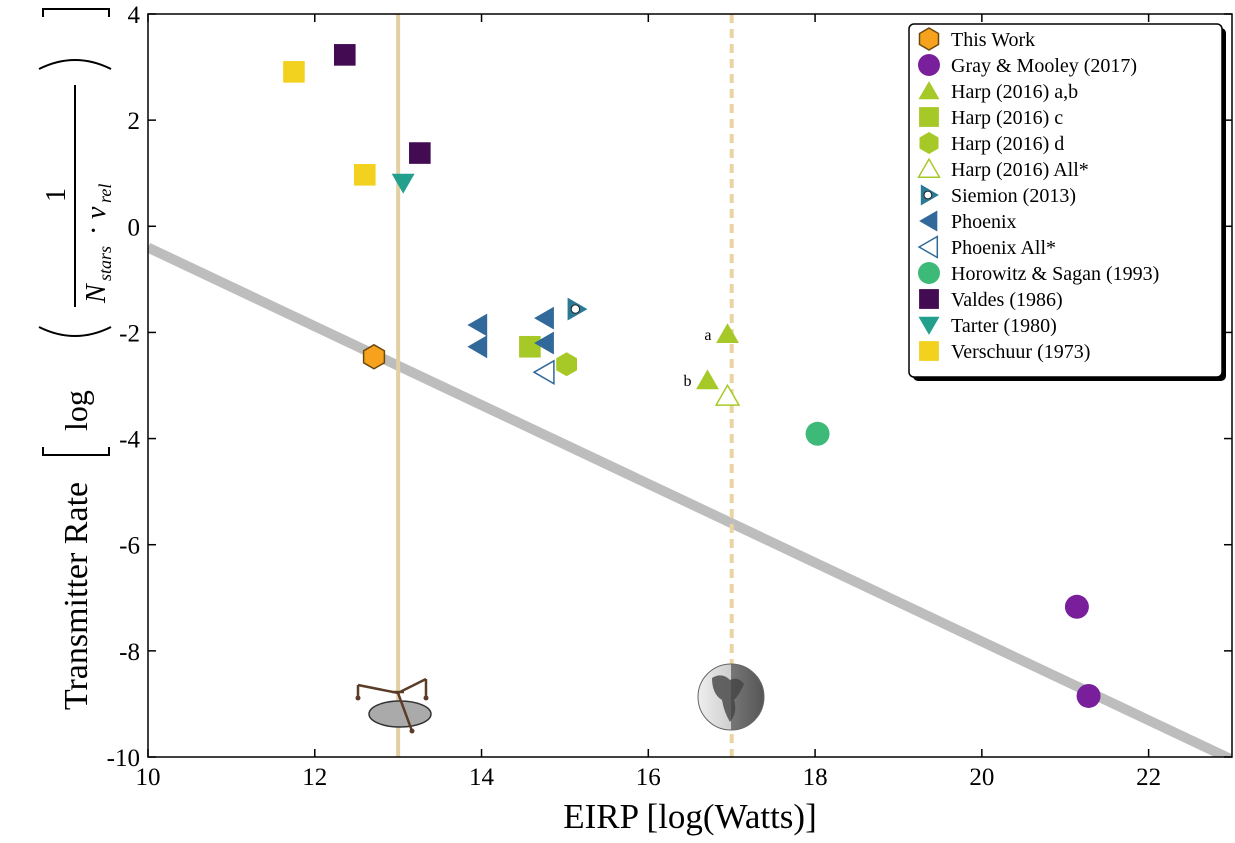  What do you see at coordinates (148, 777) in the screenshot?
I see `x-tick-label: 10` at bounding box center [148, 777].